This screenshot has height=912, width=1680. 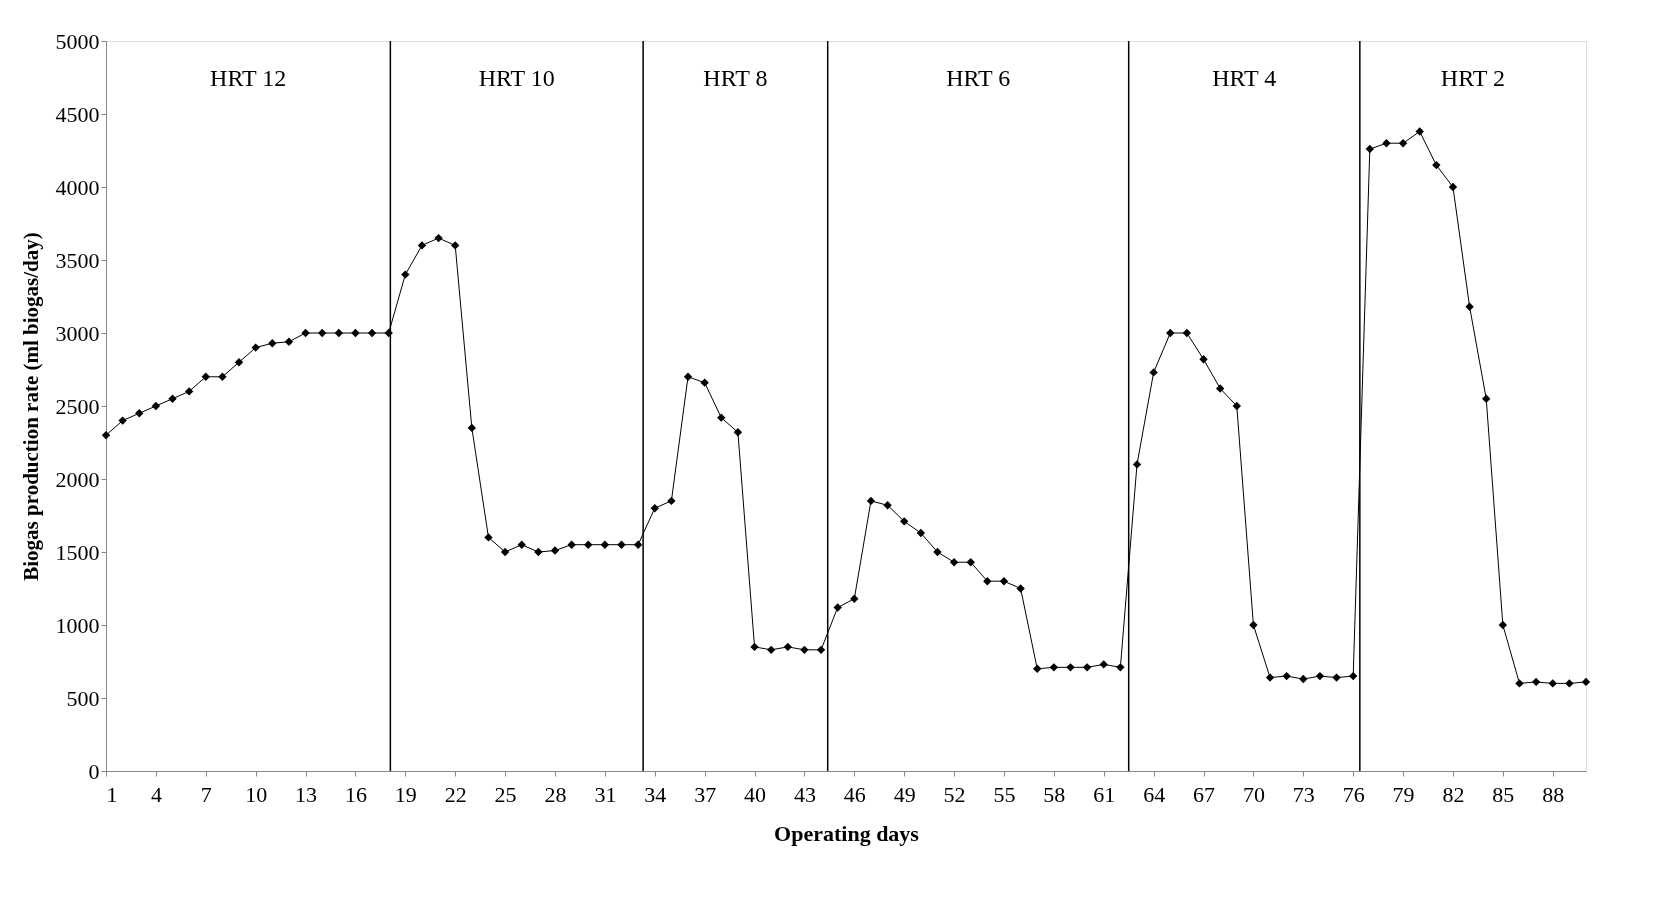 I want to click on x-tick-label: 85, so click(x=1503, y=794).